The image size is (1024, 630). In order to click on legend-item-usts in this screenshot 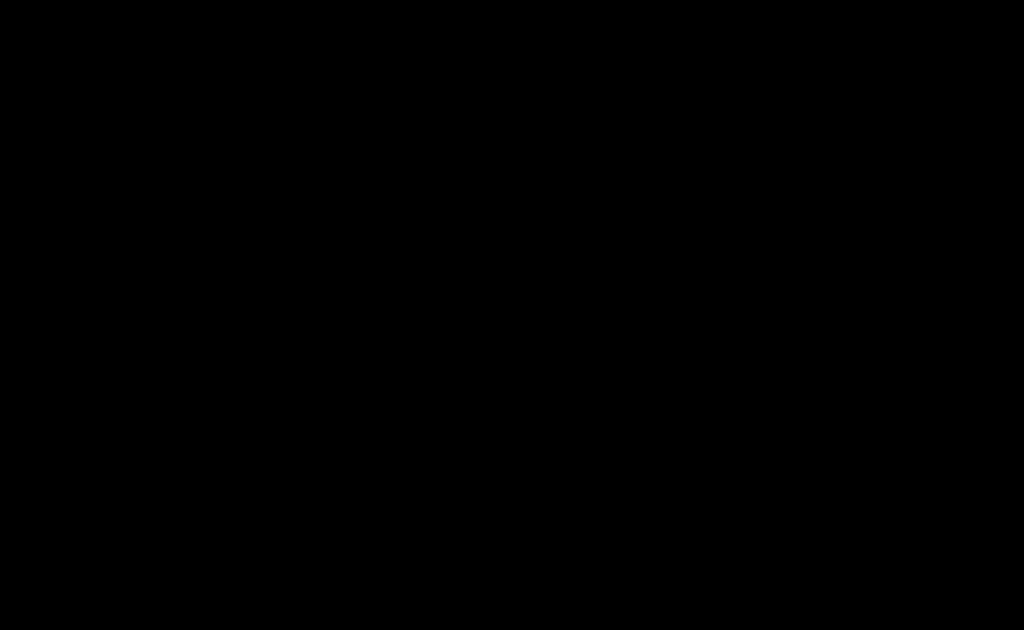, I will do `click(86, 63)`.